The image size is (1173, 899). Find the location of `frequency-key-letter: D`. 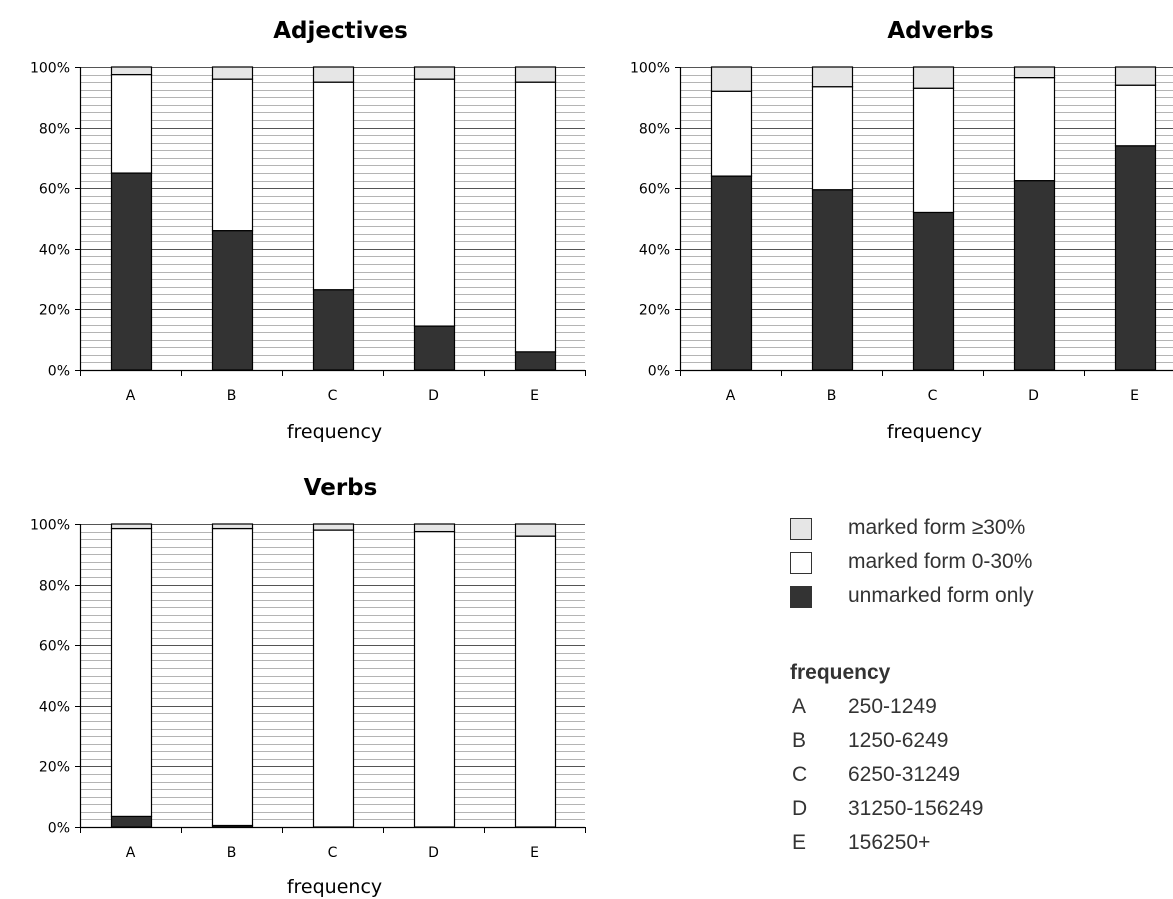

frequency-key-letter: D is located at coordinates (800, 808).